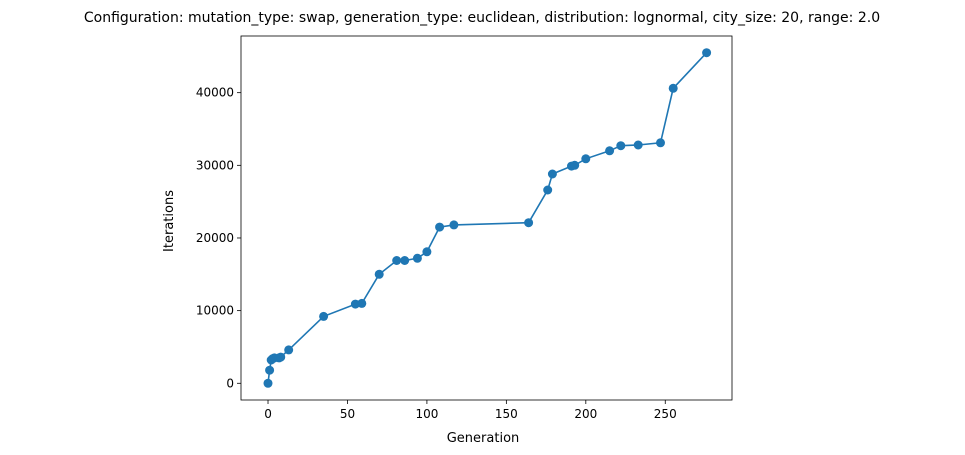  Describe the element at coordinates (230, 383) in the screenshot. I see `y-tick-label: 0` at that location.